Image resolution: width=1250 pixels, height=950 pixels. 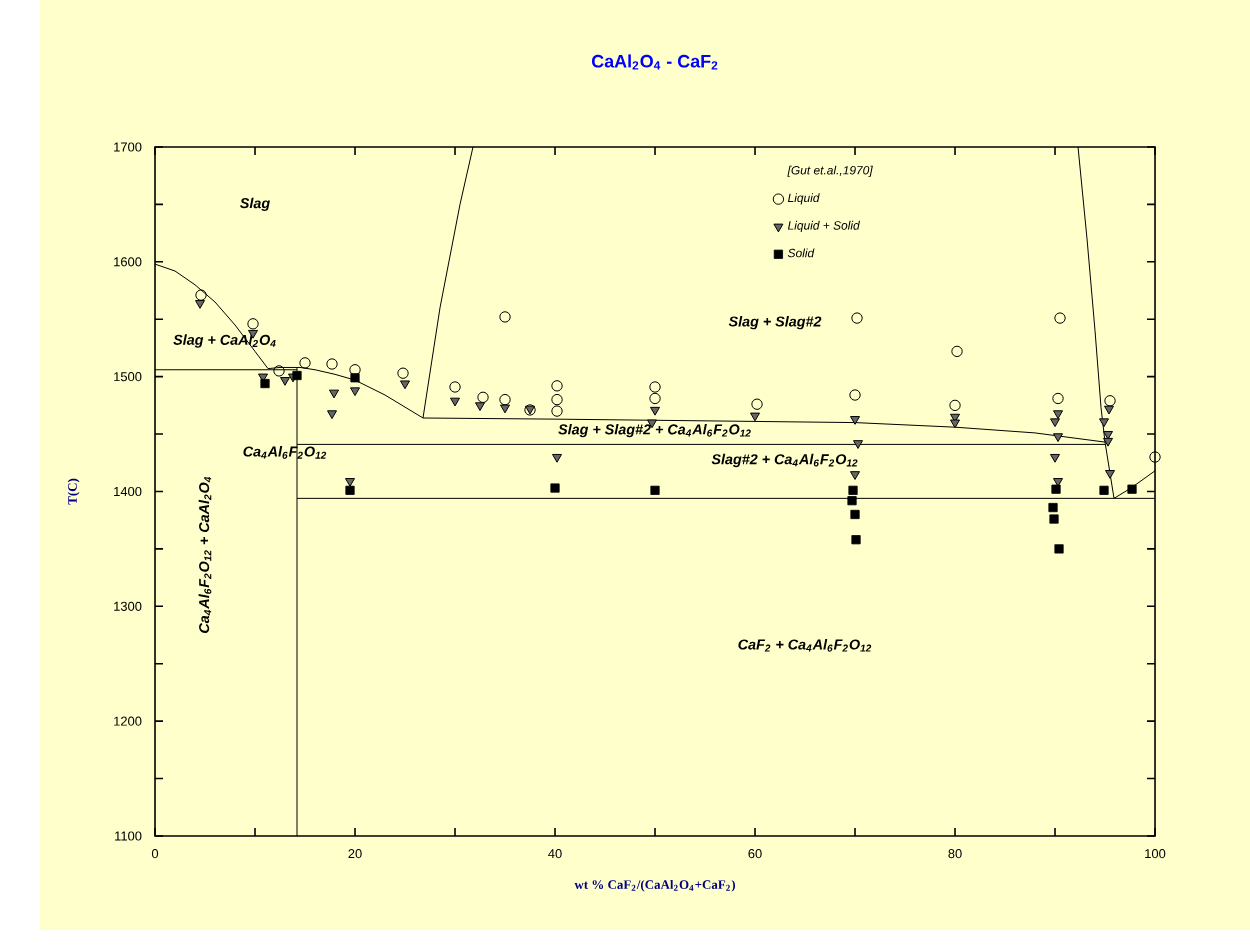 I want to click on annotation: Slag#2 + Ca$_{4}$Al$_{6}$F$_{2}$O$_{12}$, so click(x=784, y=460).